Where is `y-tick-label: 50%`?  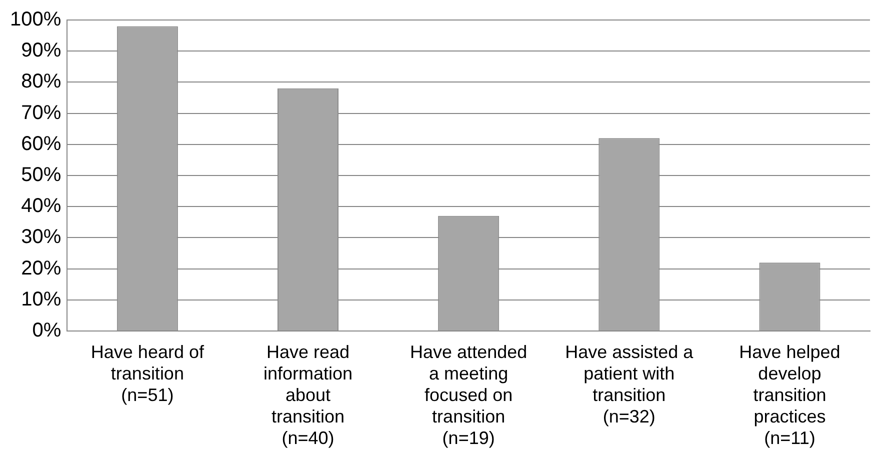 y-tick-label: 50% is located at coordinates (41, 175).